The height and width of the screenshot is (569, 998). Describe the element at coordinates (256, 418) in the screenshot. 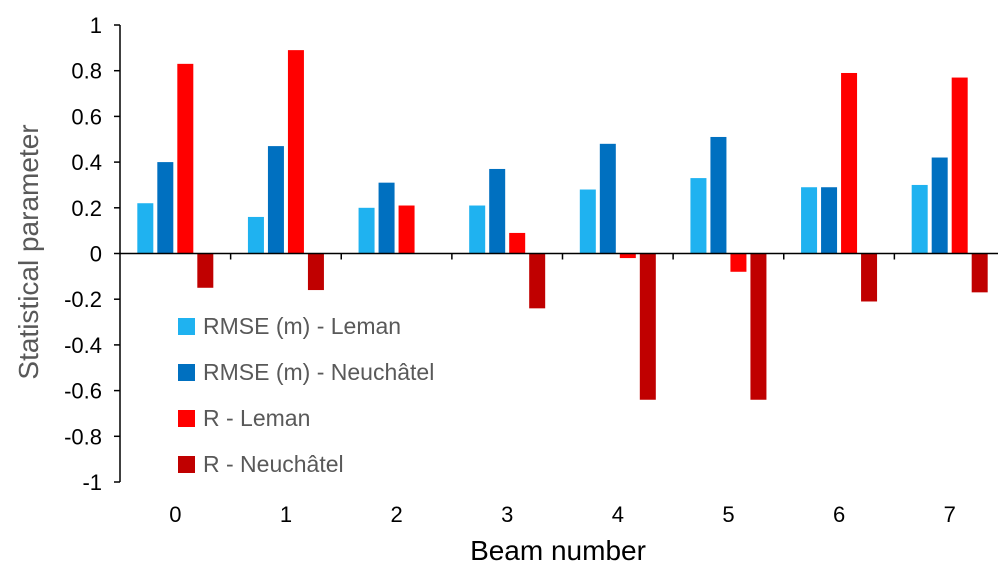

I see `legend-label: R - Leman` at that location.